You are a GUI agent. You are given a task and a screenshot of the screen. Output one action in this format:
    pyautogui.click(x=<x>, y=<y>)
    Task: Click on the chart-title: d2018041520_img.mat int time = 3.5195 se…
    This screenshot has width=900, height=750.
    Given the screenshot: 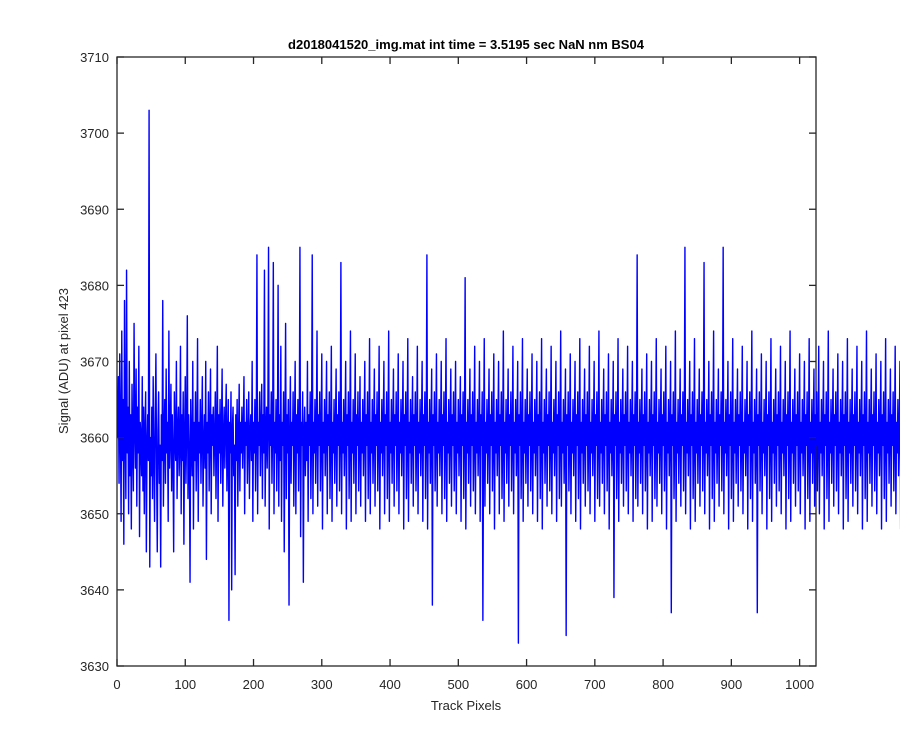 What is the action you would take?
    pyautogui.click(x=466, y=44)
    